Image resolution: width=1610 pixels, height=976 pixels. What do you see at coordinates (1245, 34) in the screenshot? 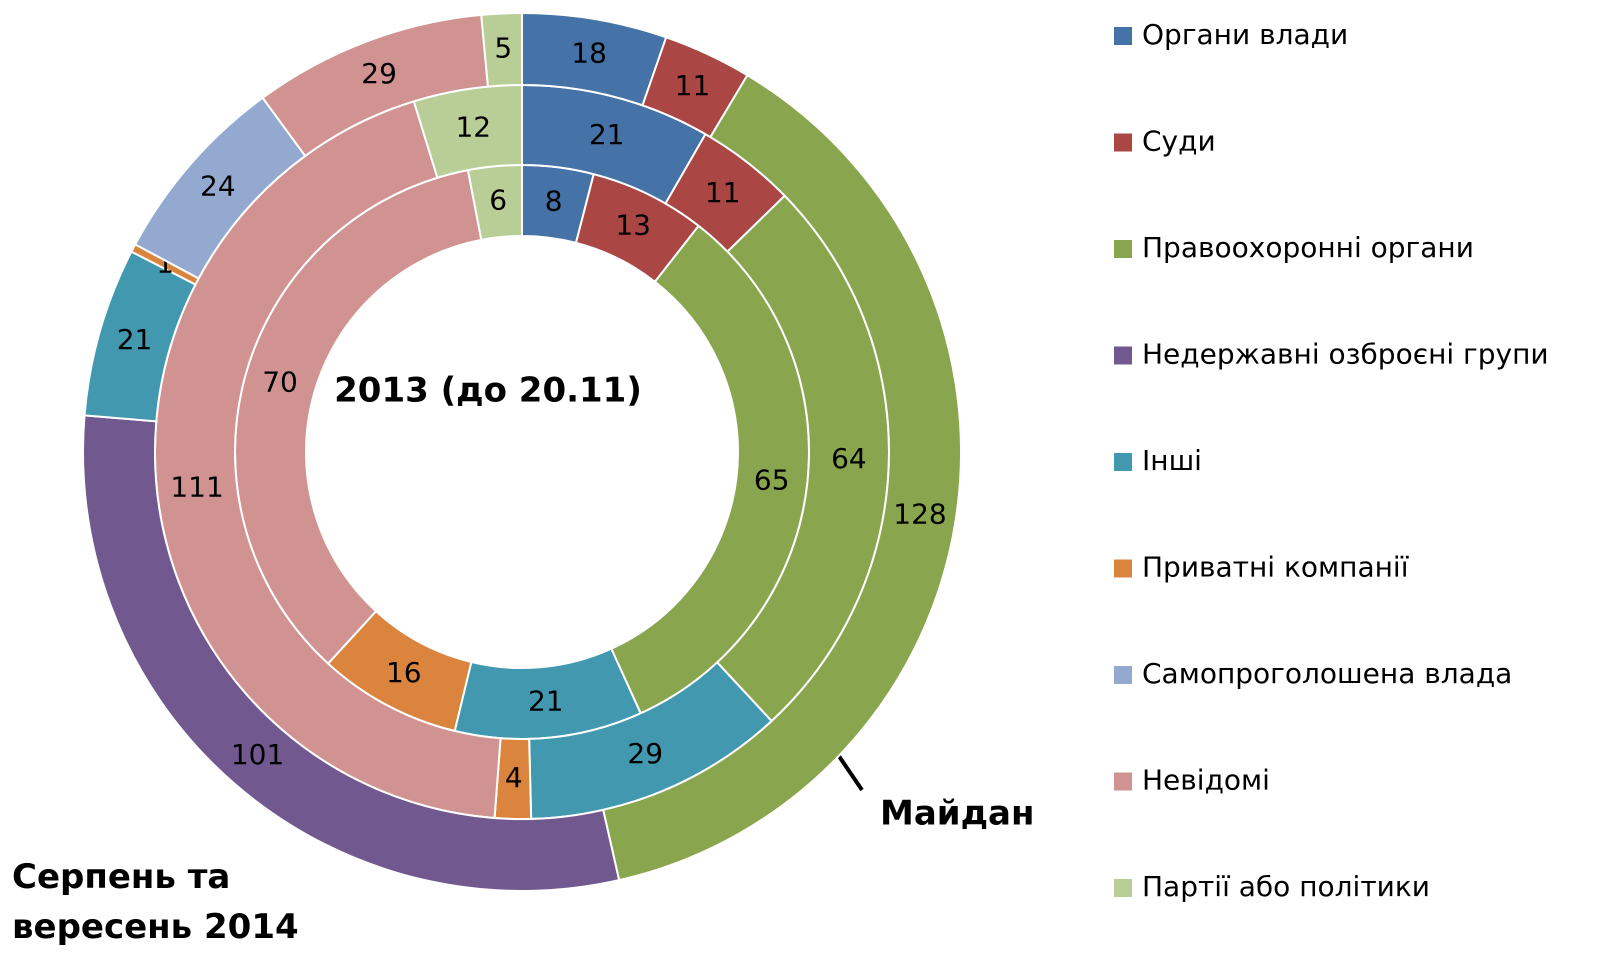
I see `legend-label: Органи влади` at bounding box center [1245, 34].